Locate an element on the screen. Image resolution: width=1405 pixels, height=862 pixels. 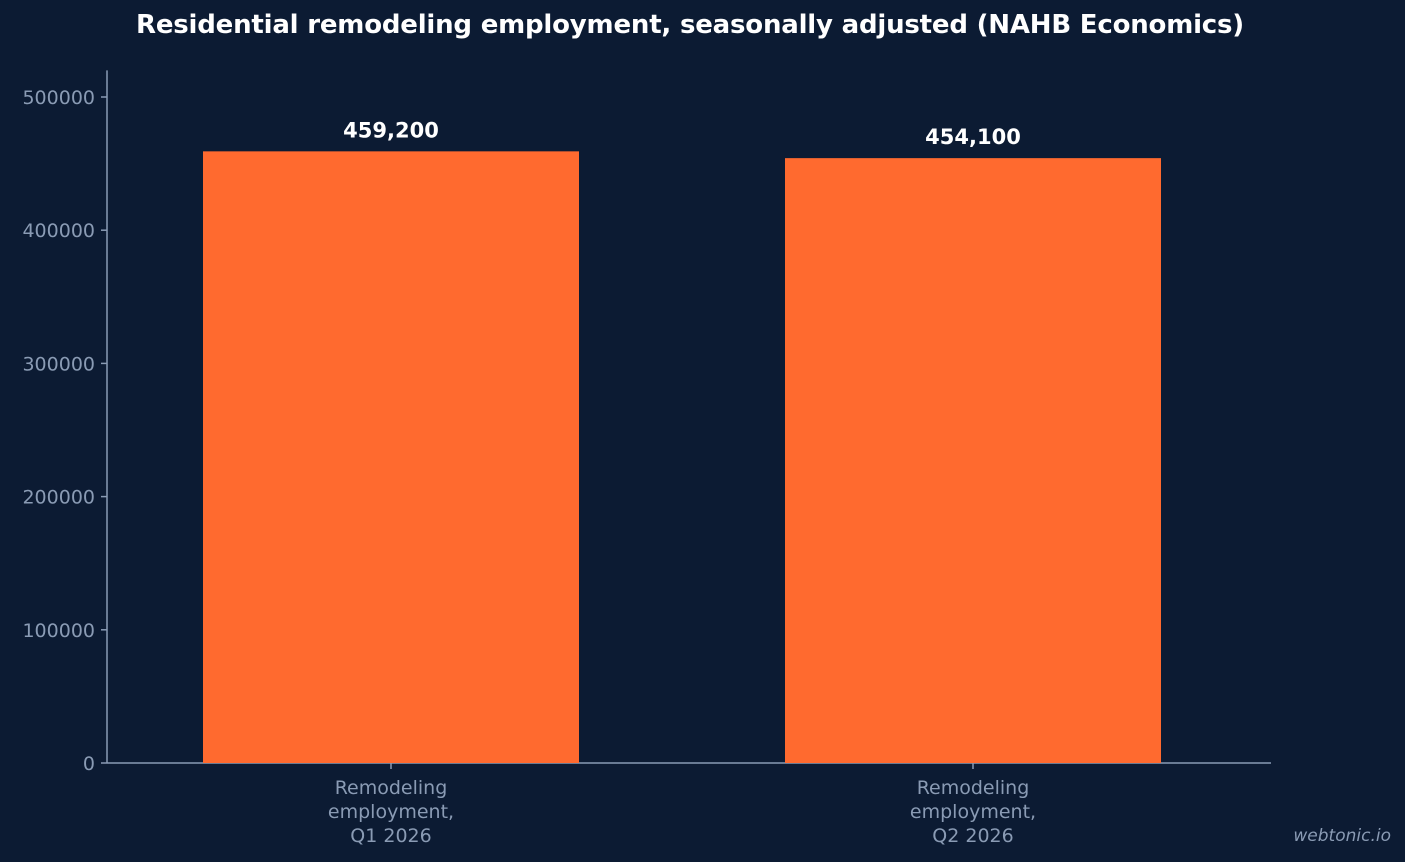
x-tick-label-line: Q1 2026 is located at coordinates (390, 836).